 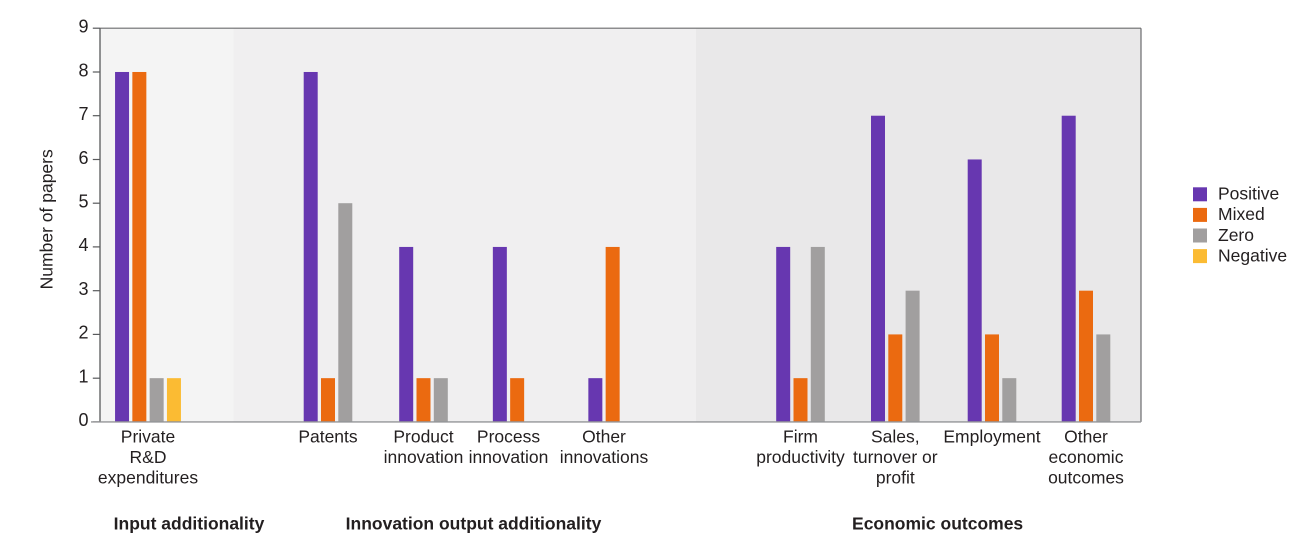 What do you see at coordinates (83, 377) in the screenshot?
I see `svg-text: 1` at bounding box center [83, 377].